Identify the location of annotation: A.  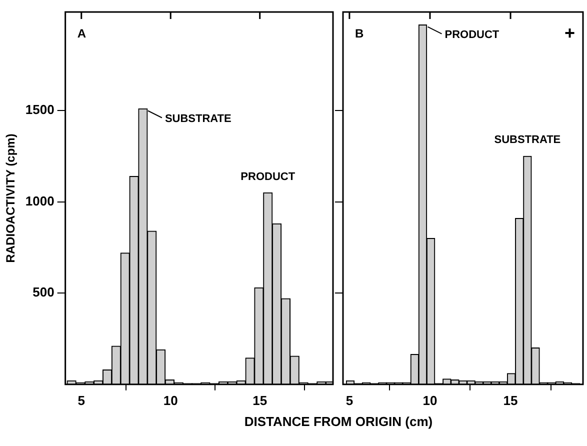
(81, 33).